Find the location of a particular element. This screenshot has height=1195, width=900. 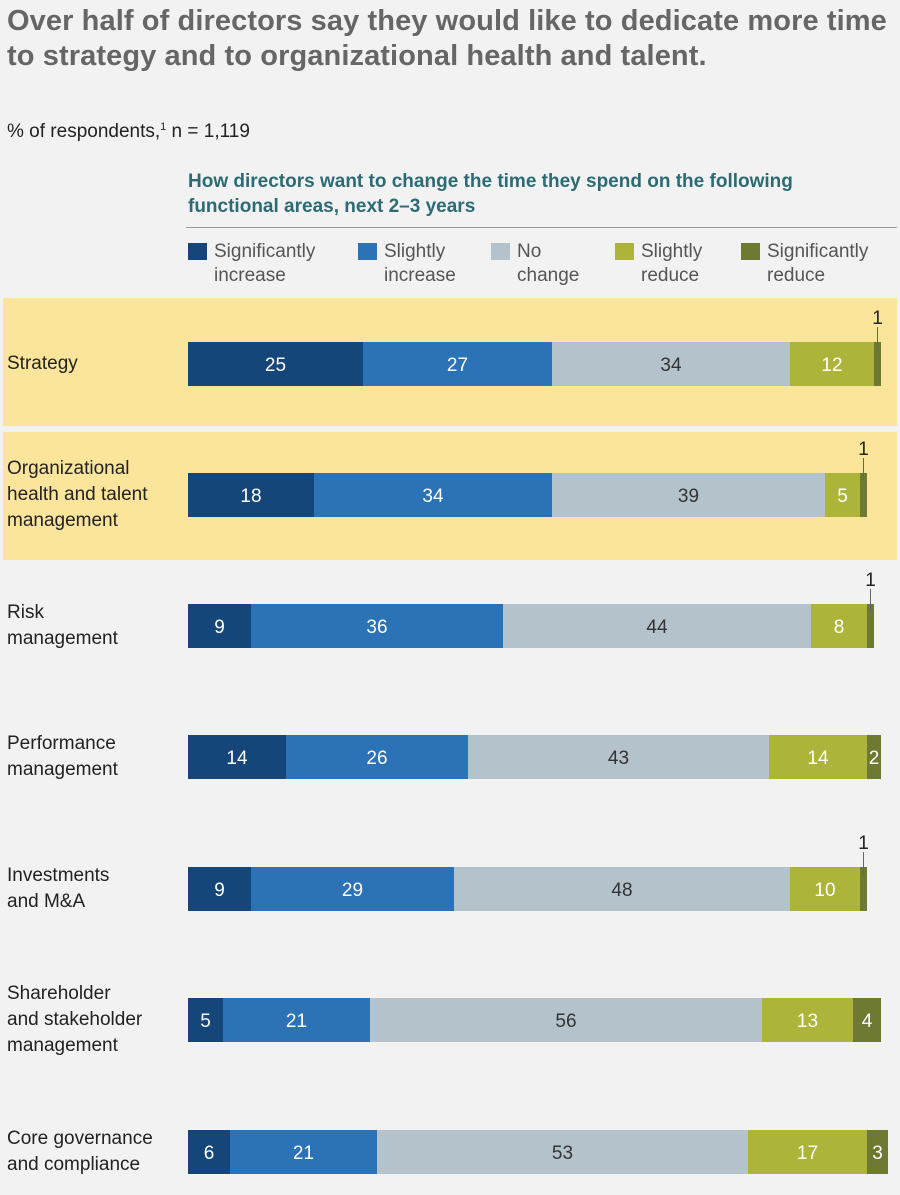

bar-row-risk-management: 9 36 44 8 1 is located at coordinates (532, 609).